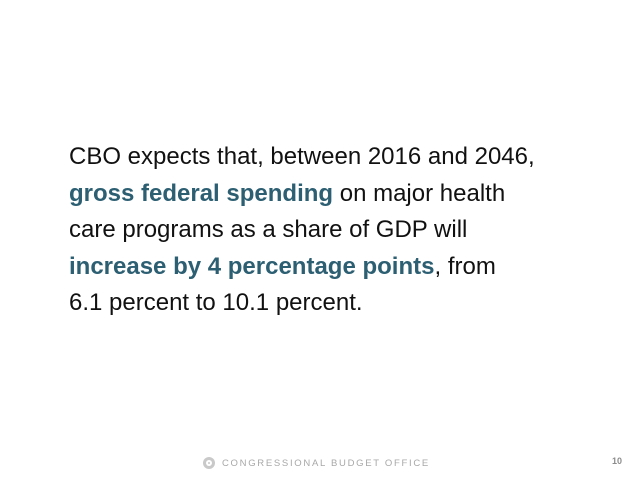 The image size is (638, 479). I want to click on highlight-gross-federal-spending: gross federal spending, so click(201, 193).